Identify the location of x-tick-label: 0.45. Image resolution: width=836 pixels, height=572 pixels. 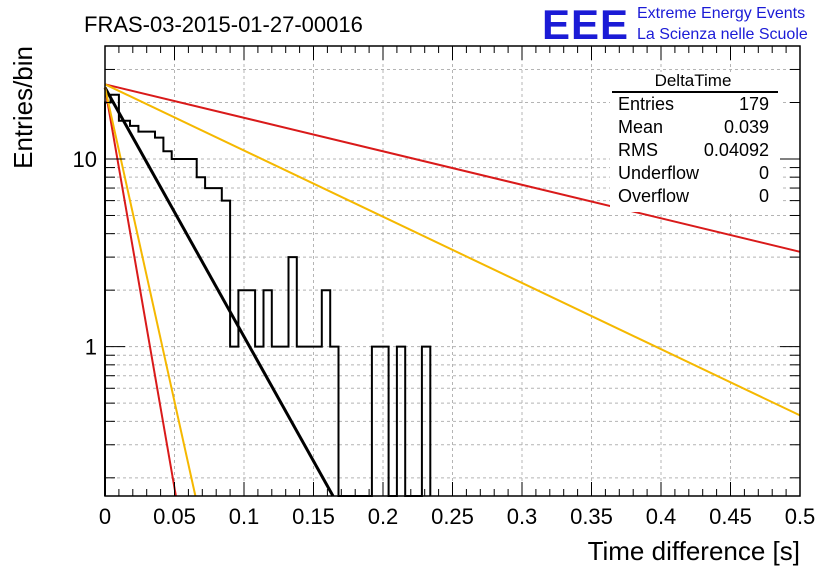
(730, 516).